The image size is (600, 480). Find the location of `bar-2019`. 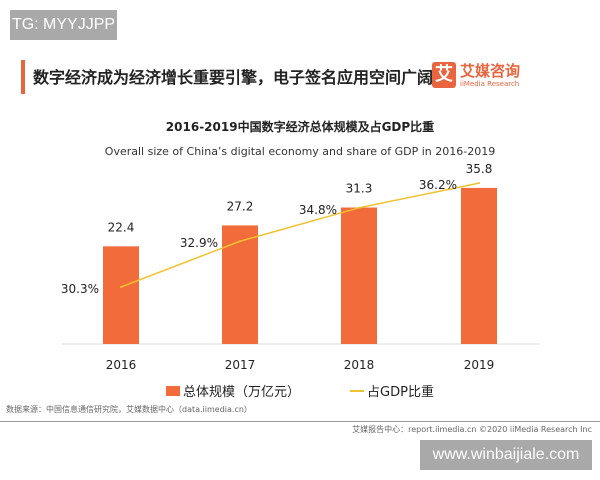

bar-2019 is located at coordinates (479, 265).